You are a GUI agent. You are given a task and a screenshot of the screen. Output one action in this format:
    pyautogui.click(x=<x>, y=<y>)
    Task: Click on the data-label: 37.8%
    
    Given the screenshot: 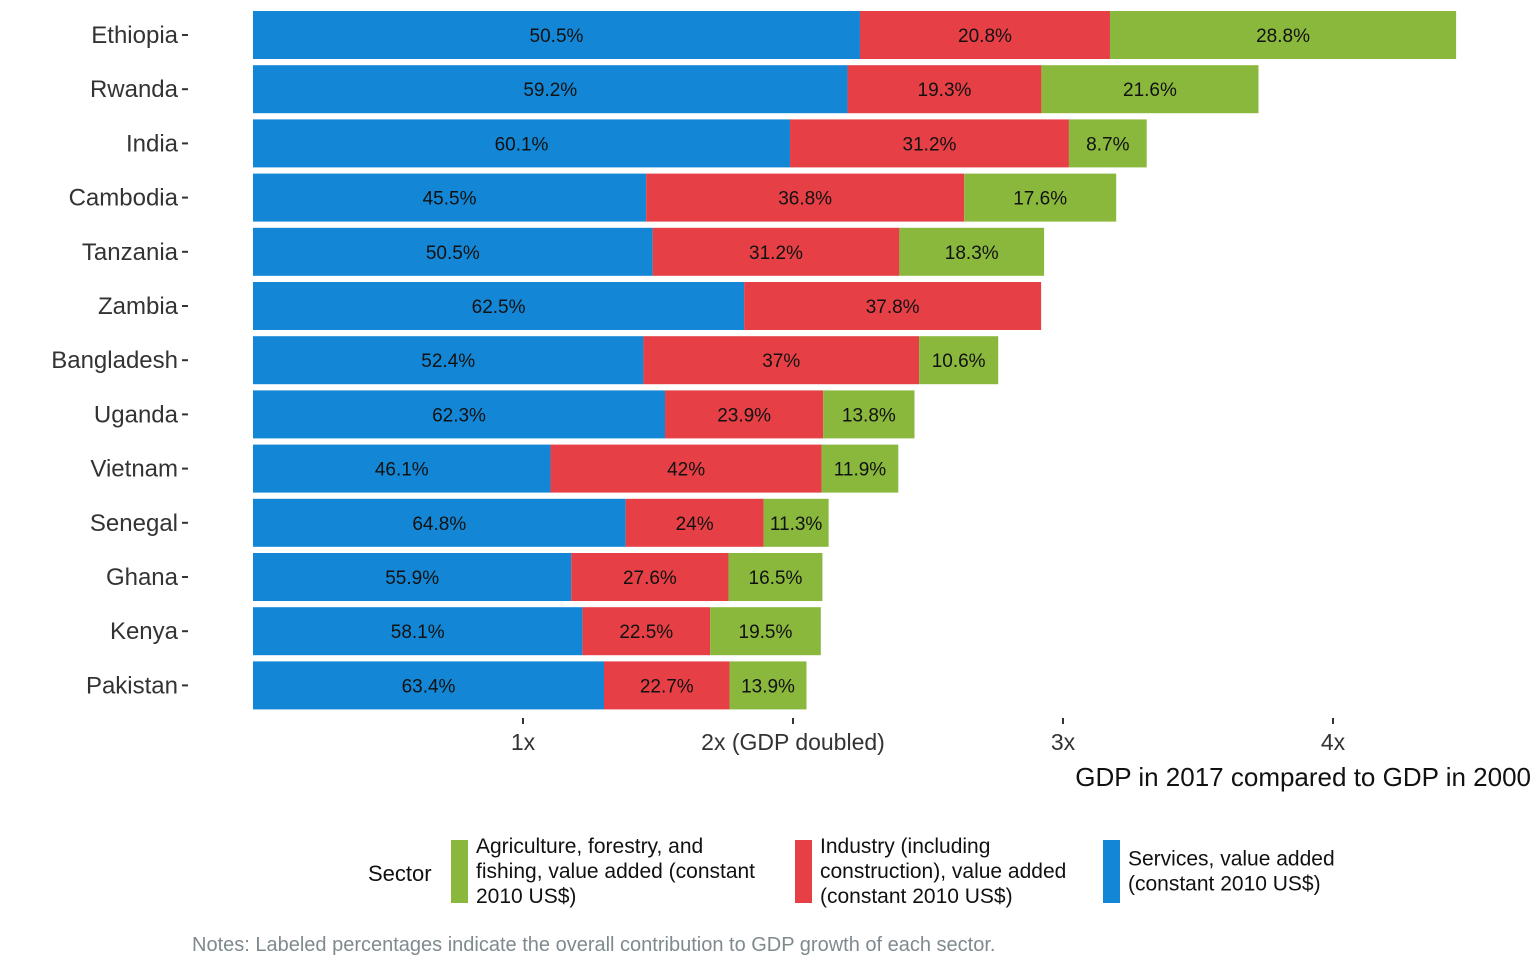 What is the action you would take?
    pyautogui.click(x=893, y=307)
    